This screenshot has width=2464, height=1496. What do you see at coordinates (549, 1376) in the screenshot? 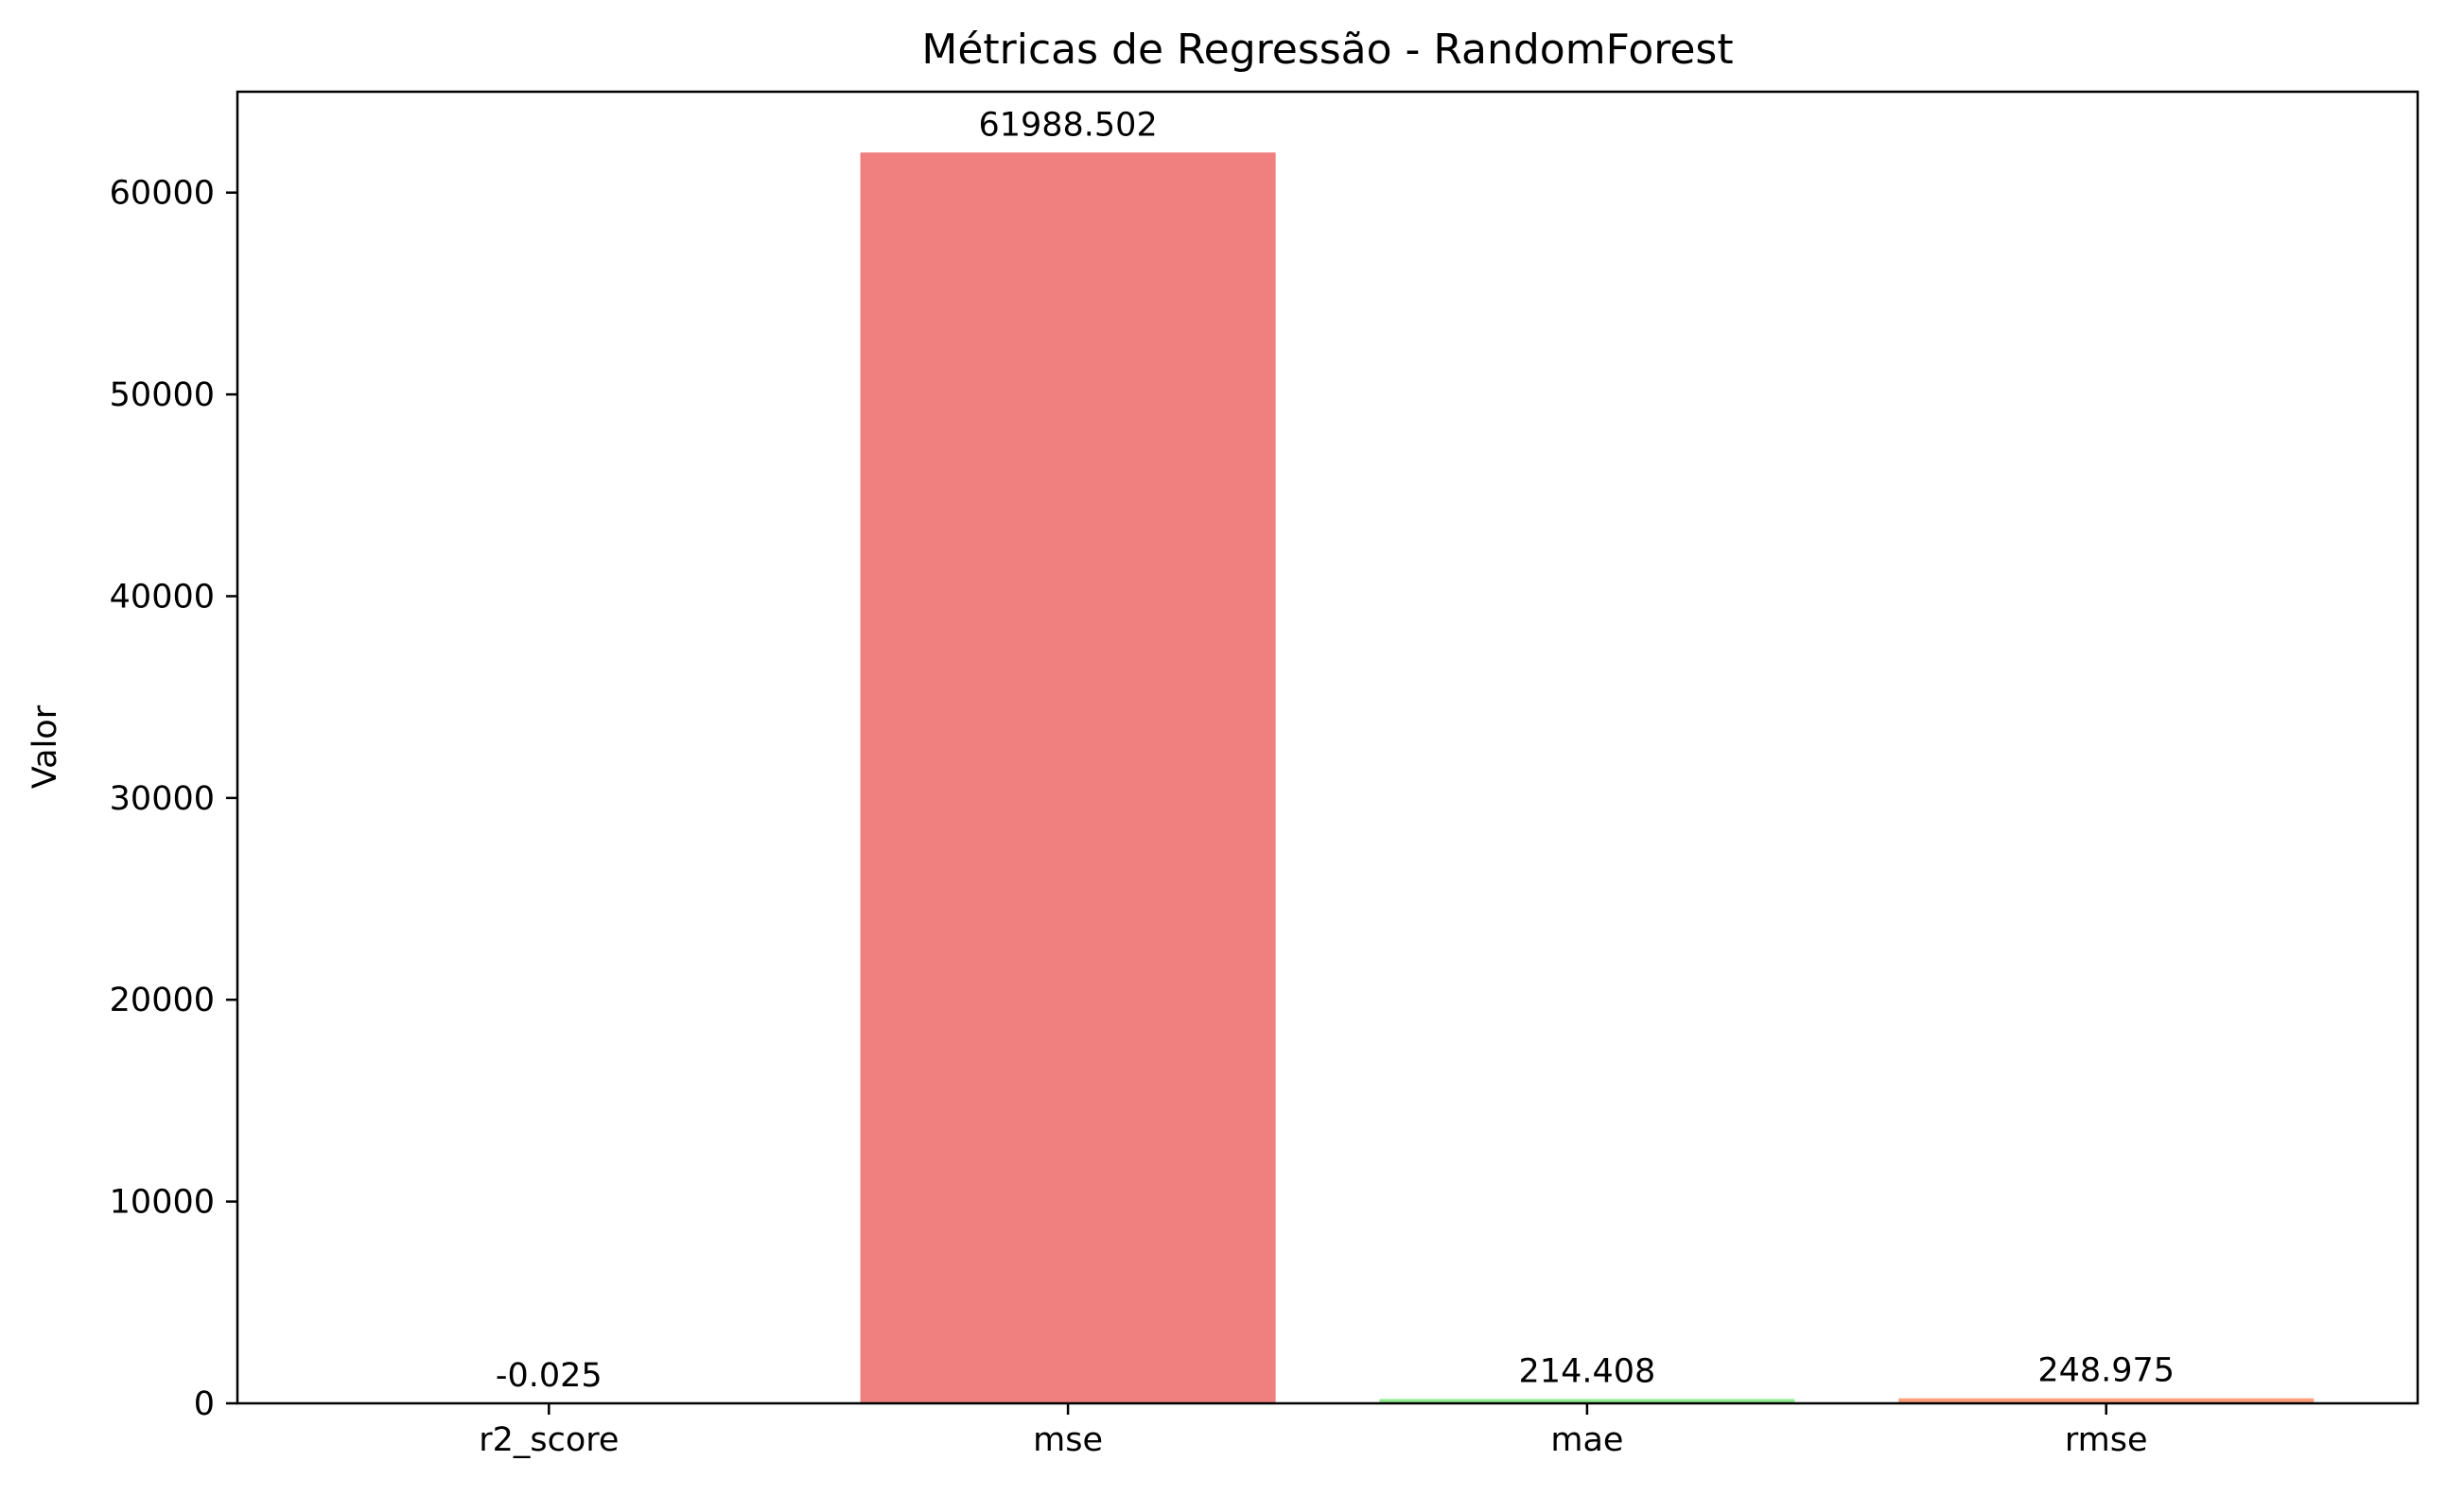
I see `data-label-r2-score: -0.025` at bounding box center [549, 1376].